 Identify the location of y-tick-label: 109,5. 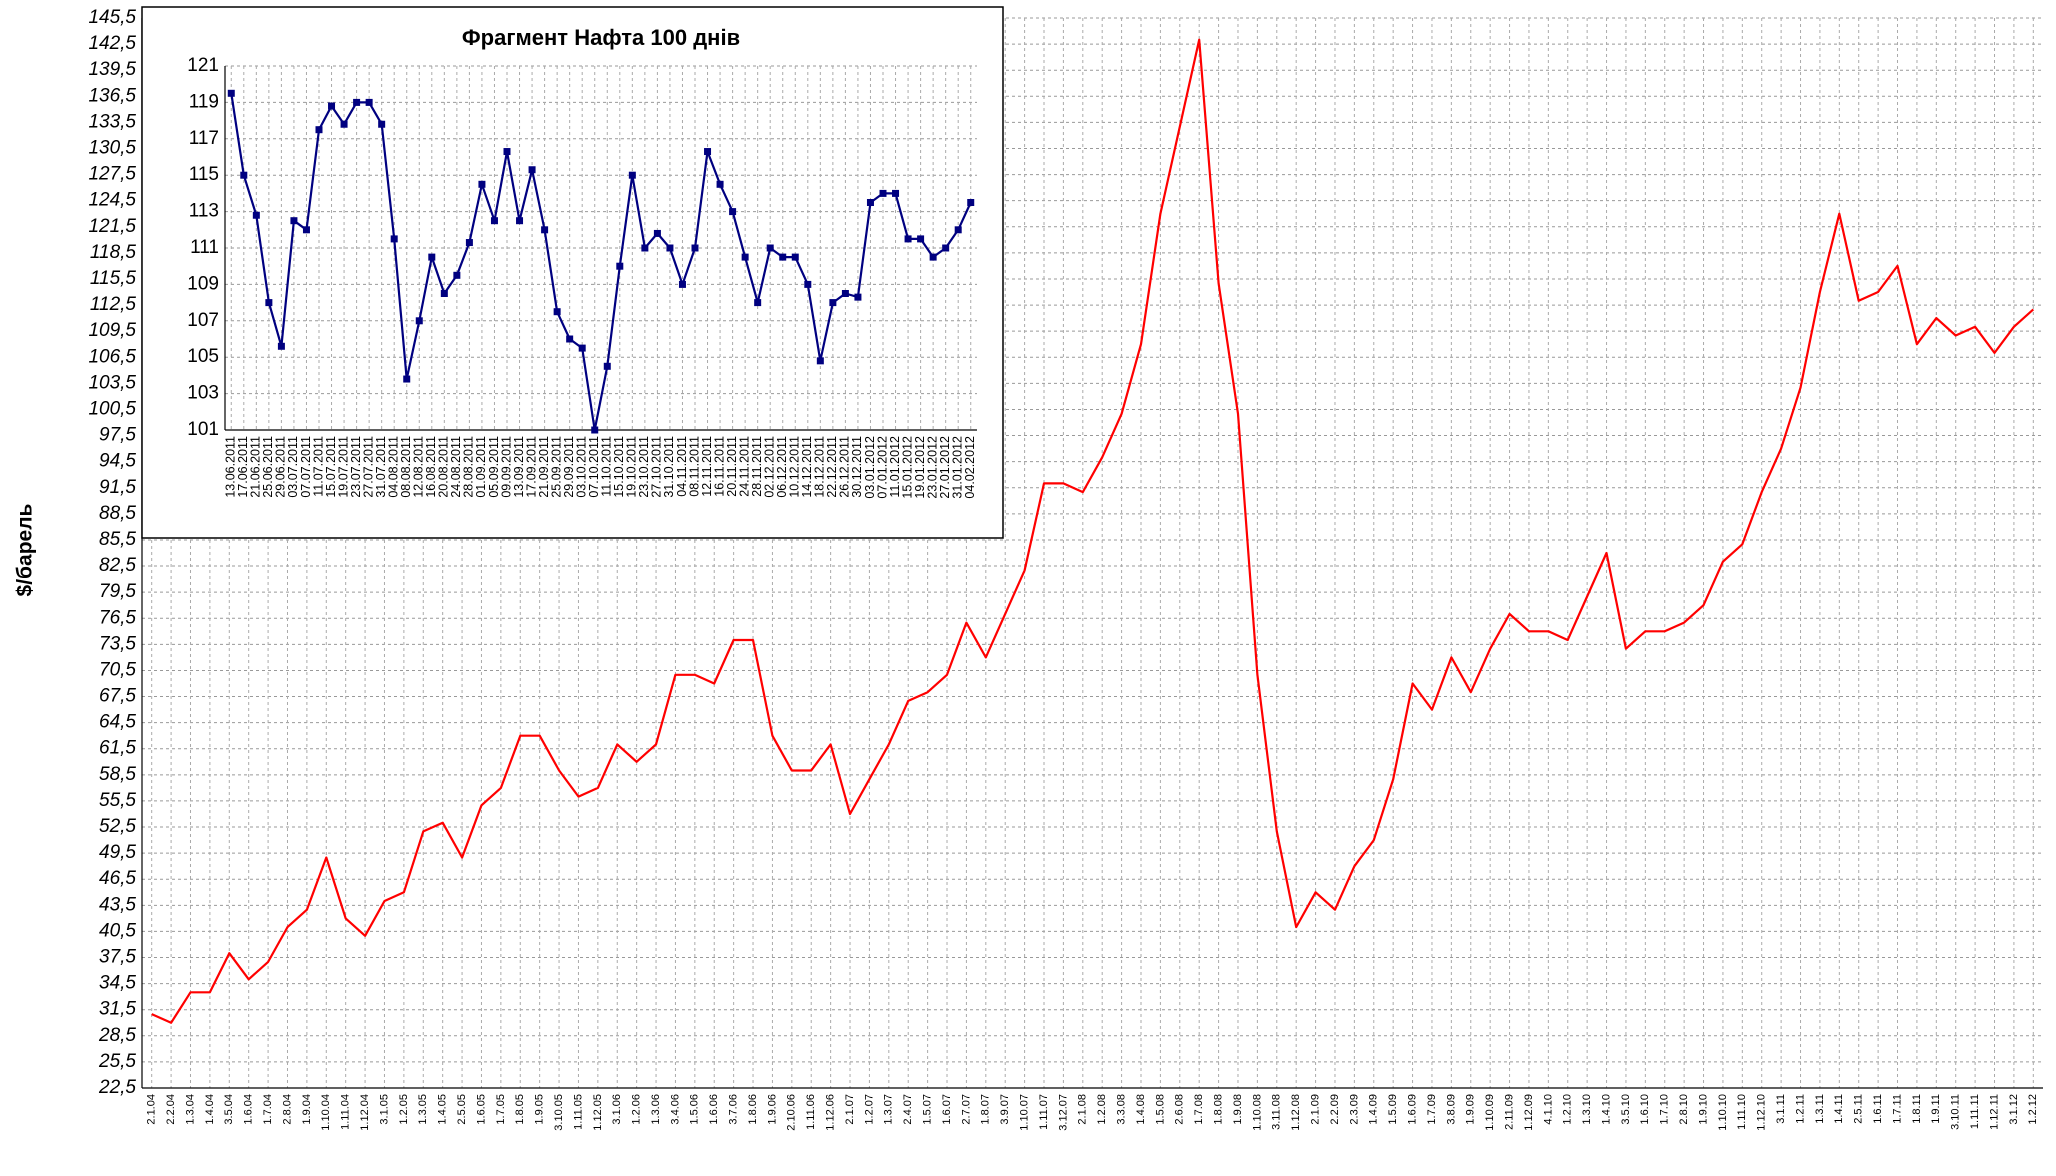
(112, 330).